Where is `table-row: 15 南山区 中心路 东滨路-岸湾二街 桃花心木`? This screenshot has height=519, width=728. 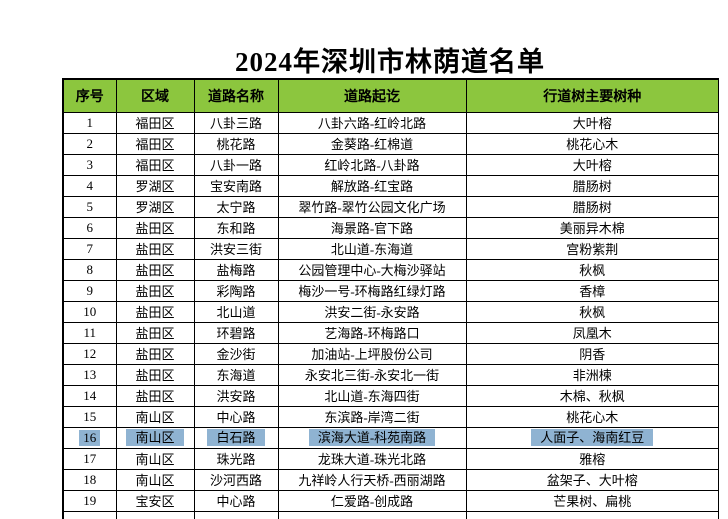
table-row: 15 南山区 中心路 东滨路-岸湾二街 桃花心木 is located at coordinates (390, 416).